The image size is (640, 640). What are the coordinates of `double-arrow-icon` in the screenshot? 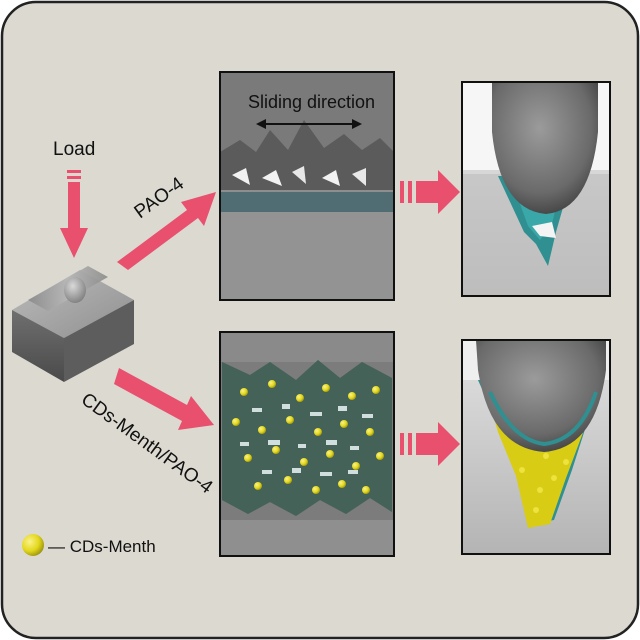 It's located at (309, 124).